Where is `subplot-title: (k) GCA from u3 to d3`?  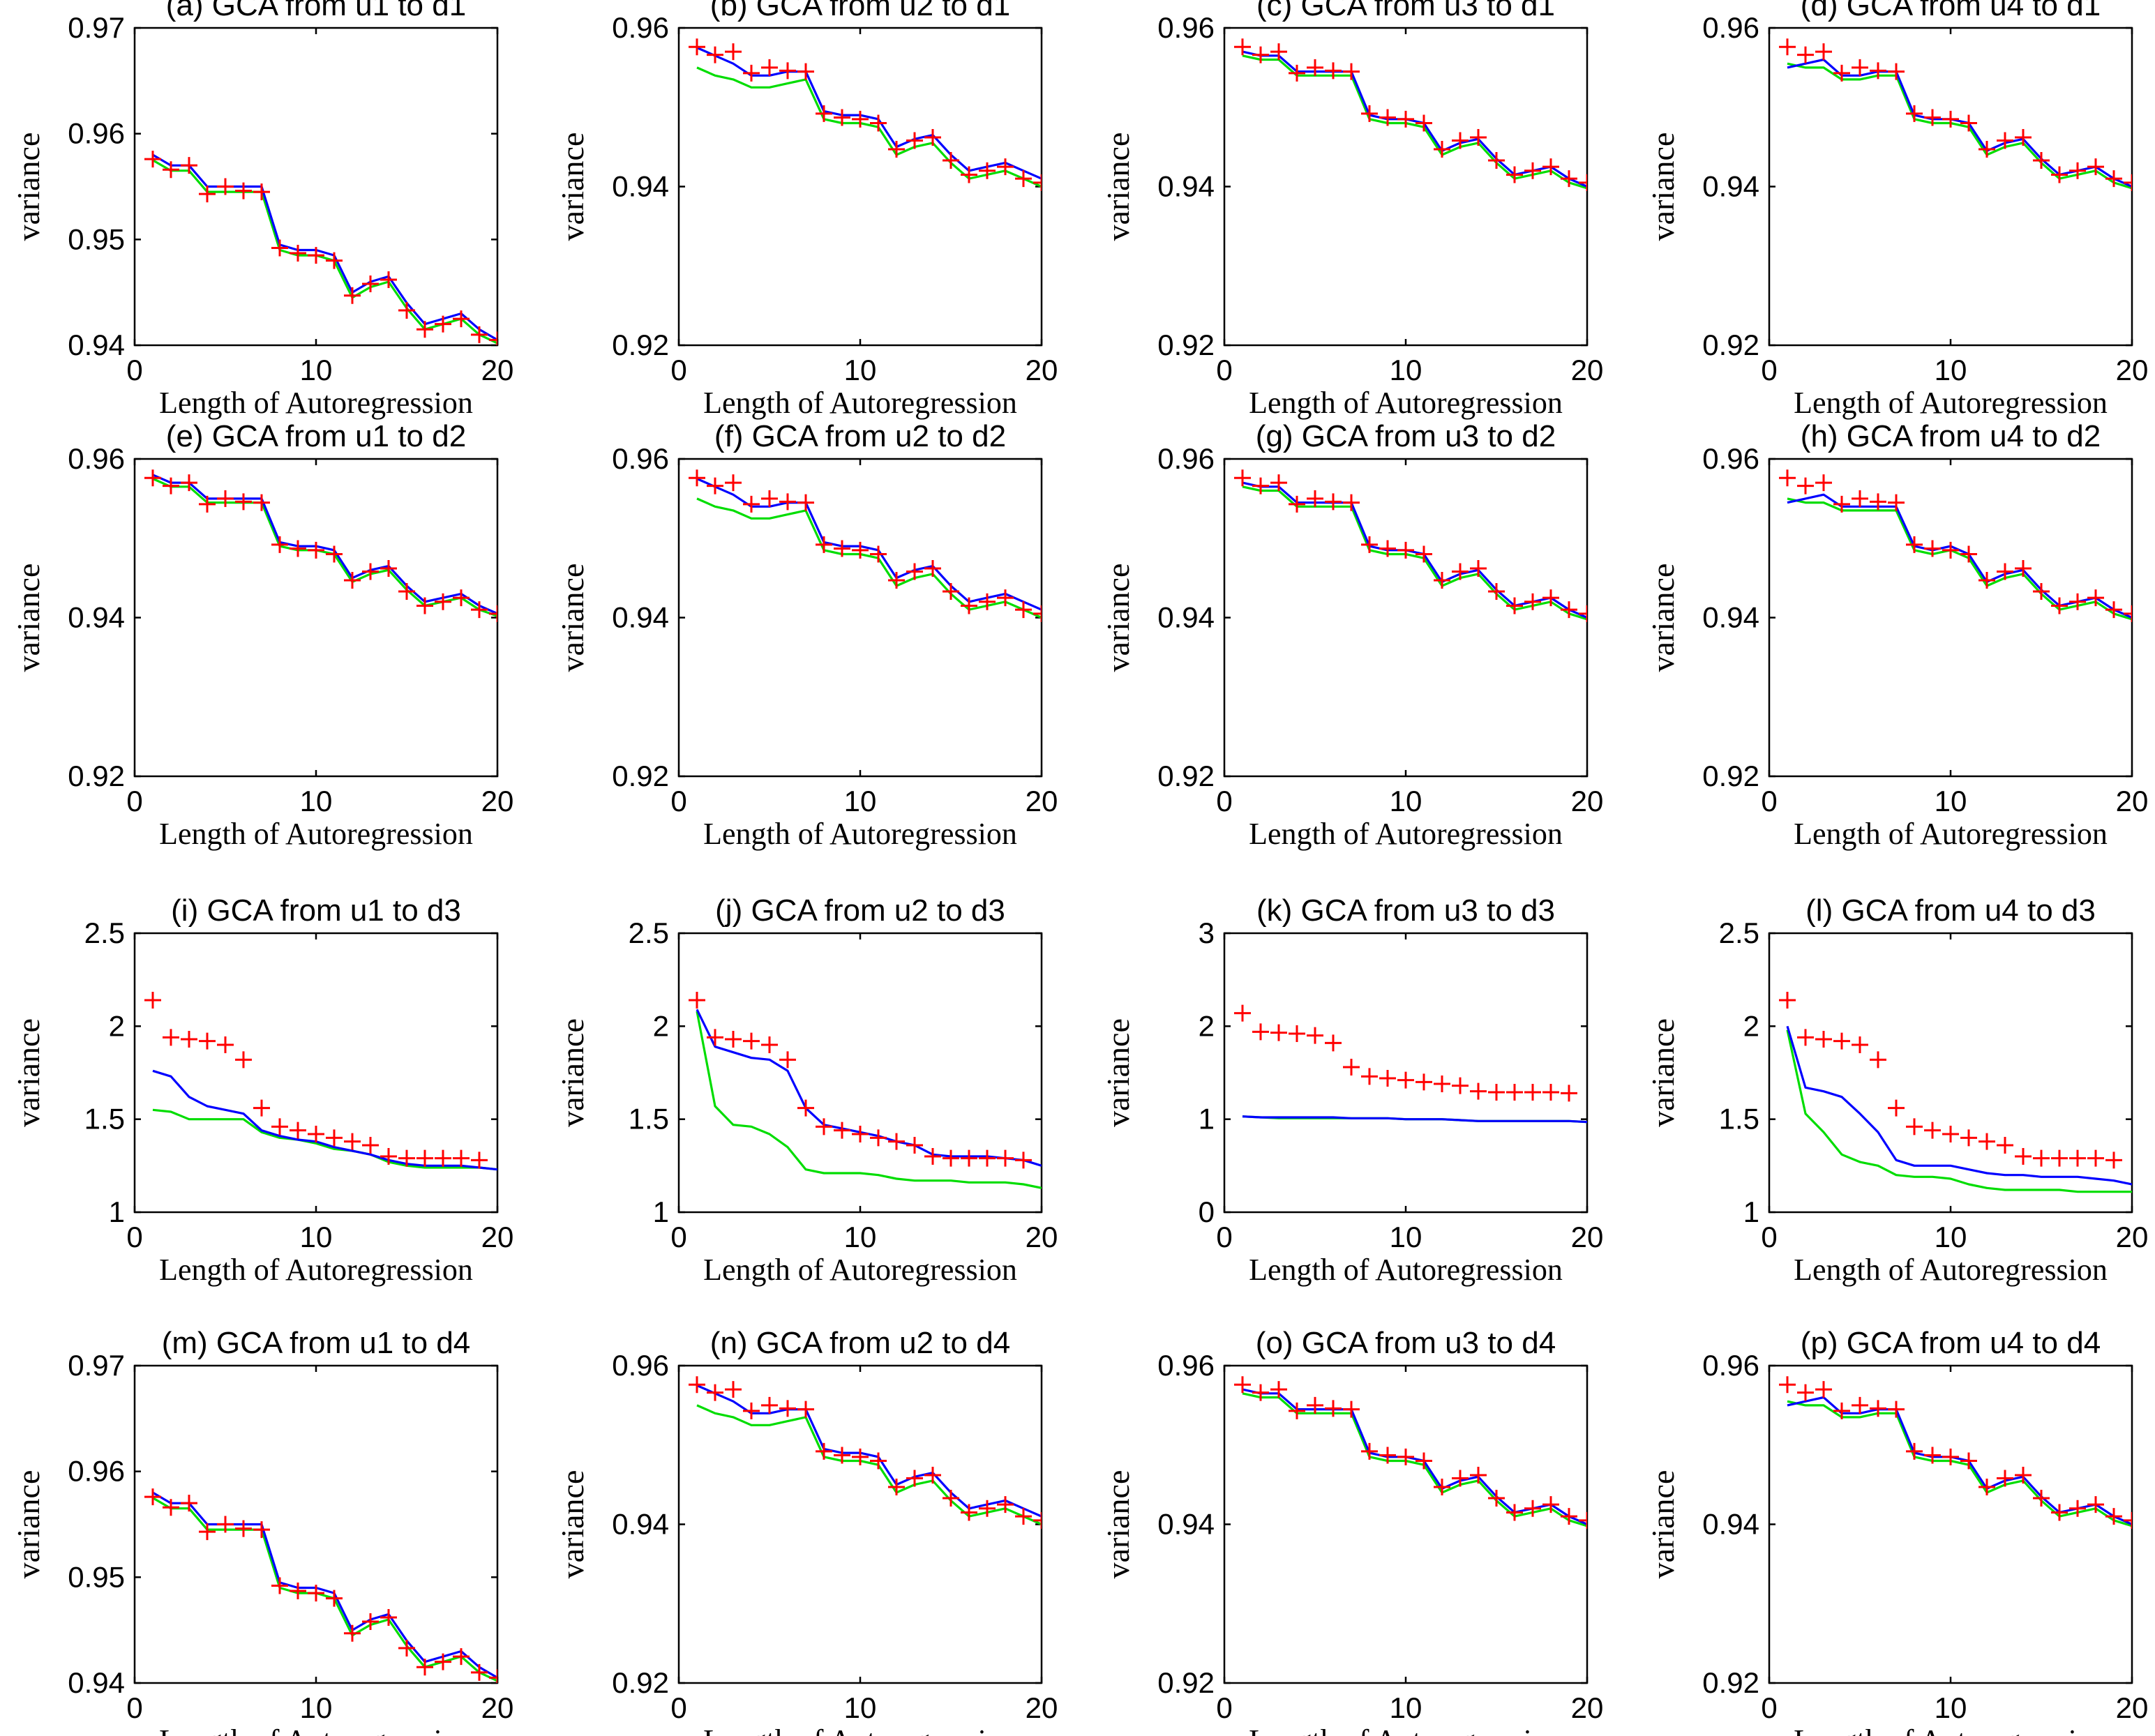
subplot-title: (k) GCA from u3 to d3 is located at coordinates (1405, 911).